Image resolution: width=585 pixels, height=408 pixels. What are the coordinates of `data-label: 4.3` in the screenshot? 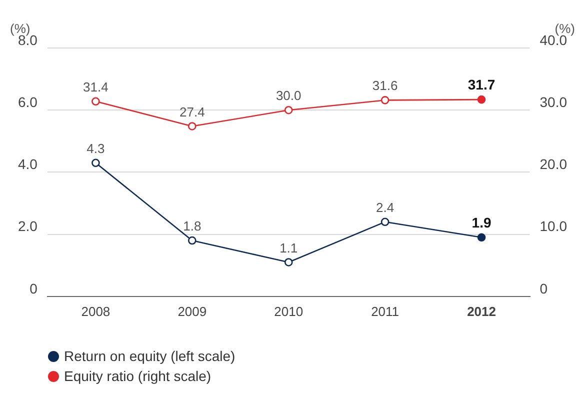 It's located at (95, 148).